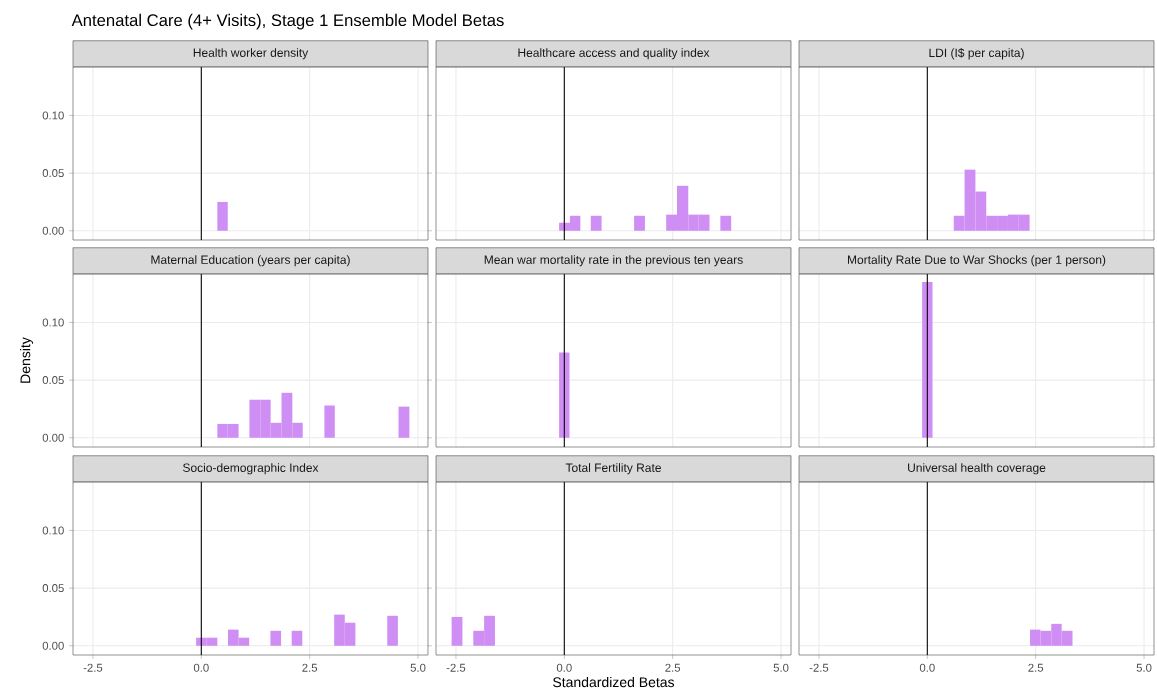 This screenshot has height=700, width=1157. I want to click on chart-title: Total Fertility Rate, so click(613, 469).